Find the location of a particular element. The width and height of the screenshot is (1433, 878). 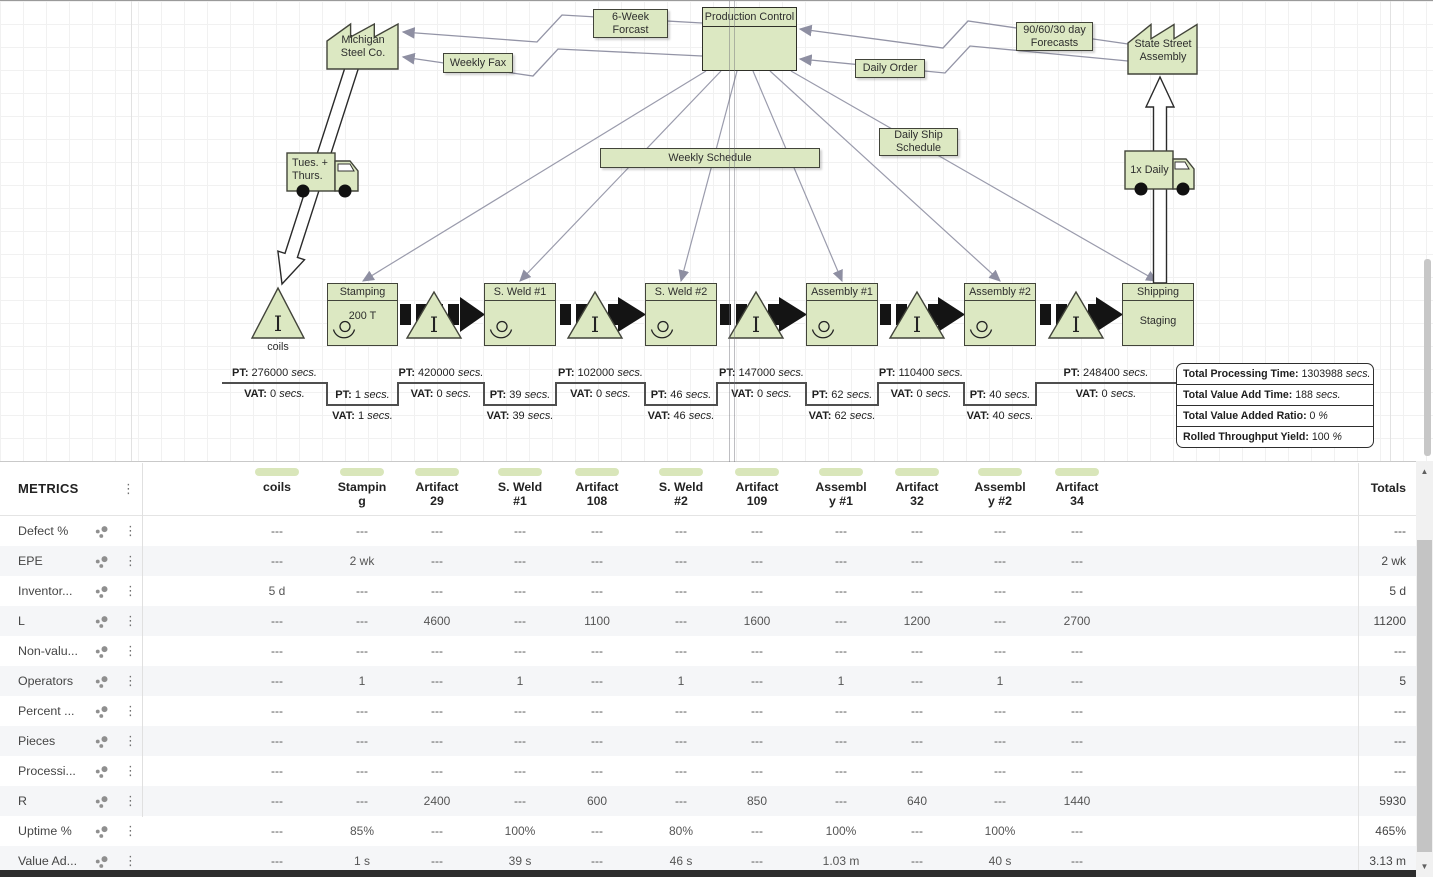

metric-cell: 40 s is located at coordinates (1000, 861).